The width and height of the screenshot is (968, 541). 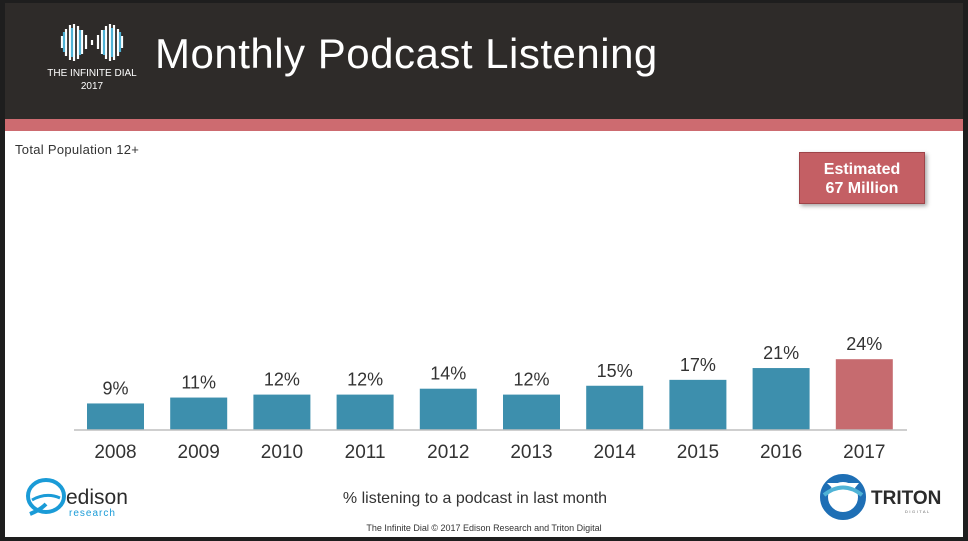 What do you see at coordinates (115, 416) in the screenshot?
I see `bar-2008` at bounding box center [115, 416].